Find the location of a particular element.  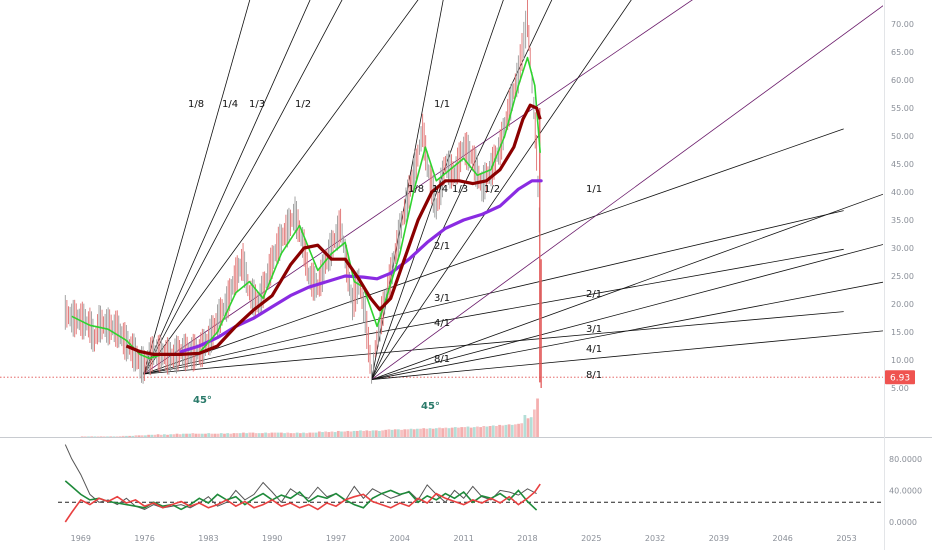

x-tick-label: 2032 is located at coordinates (655, 538).